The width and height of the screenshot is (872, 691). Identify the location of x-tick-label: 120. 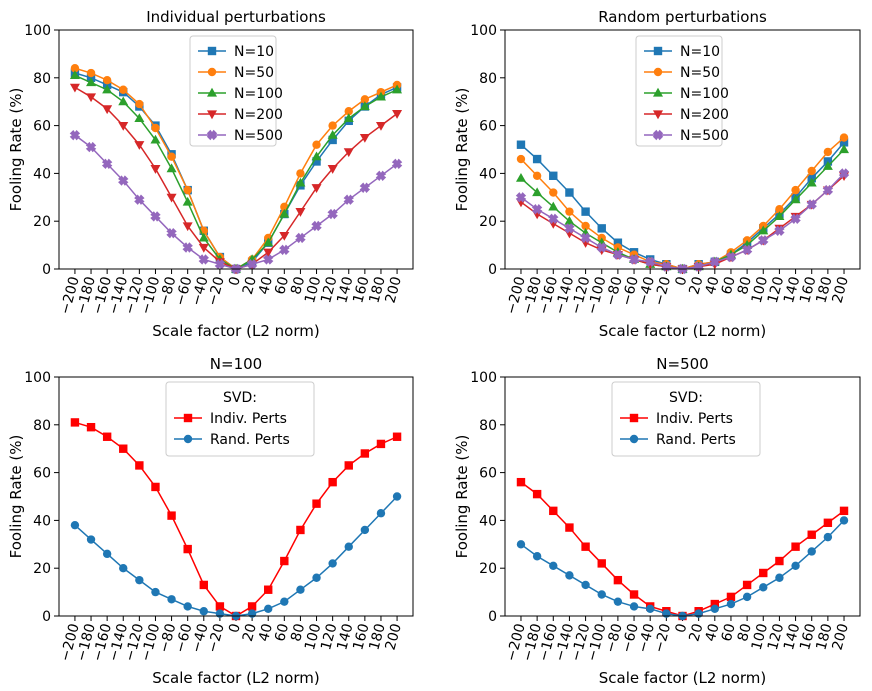
(329, 290).